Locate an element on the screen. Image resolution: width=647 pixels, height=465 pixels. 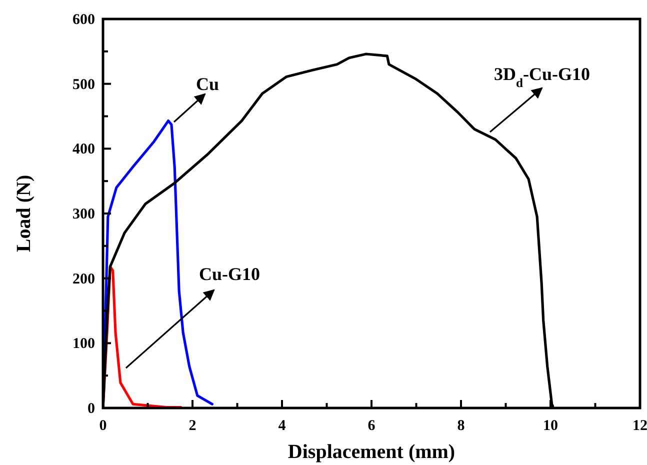
y-tick-label: 0 is located at coordinates (91, 409).